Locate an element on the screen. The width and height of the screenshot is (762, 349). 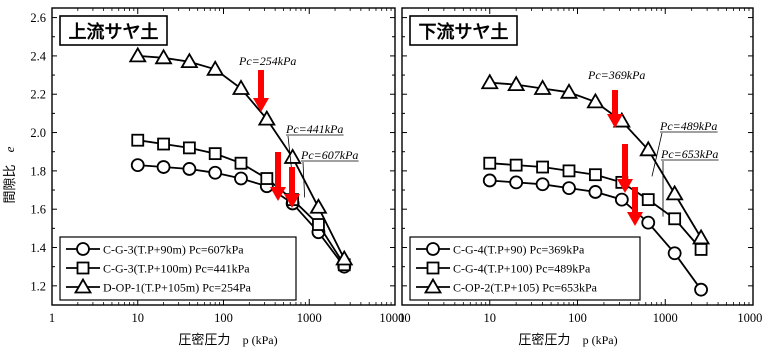
pc-annotation: Pc=607kPa is located at coordinates (321, 178).